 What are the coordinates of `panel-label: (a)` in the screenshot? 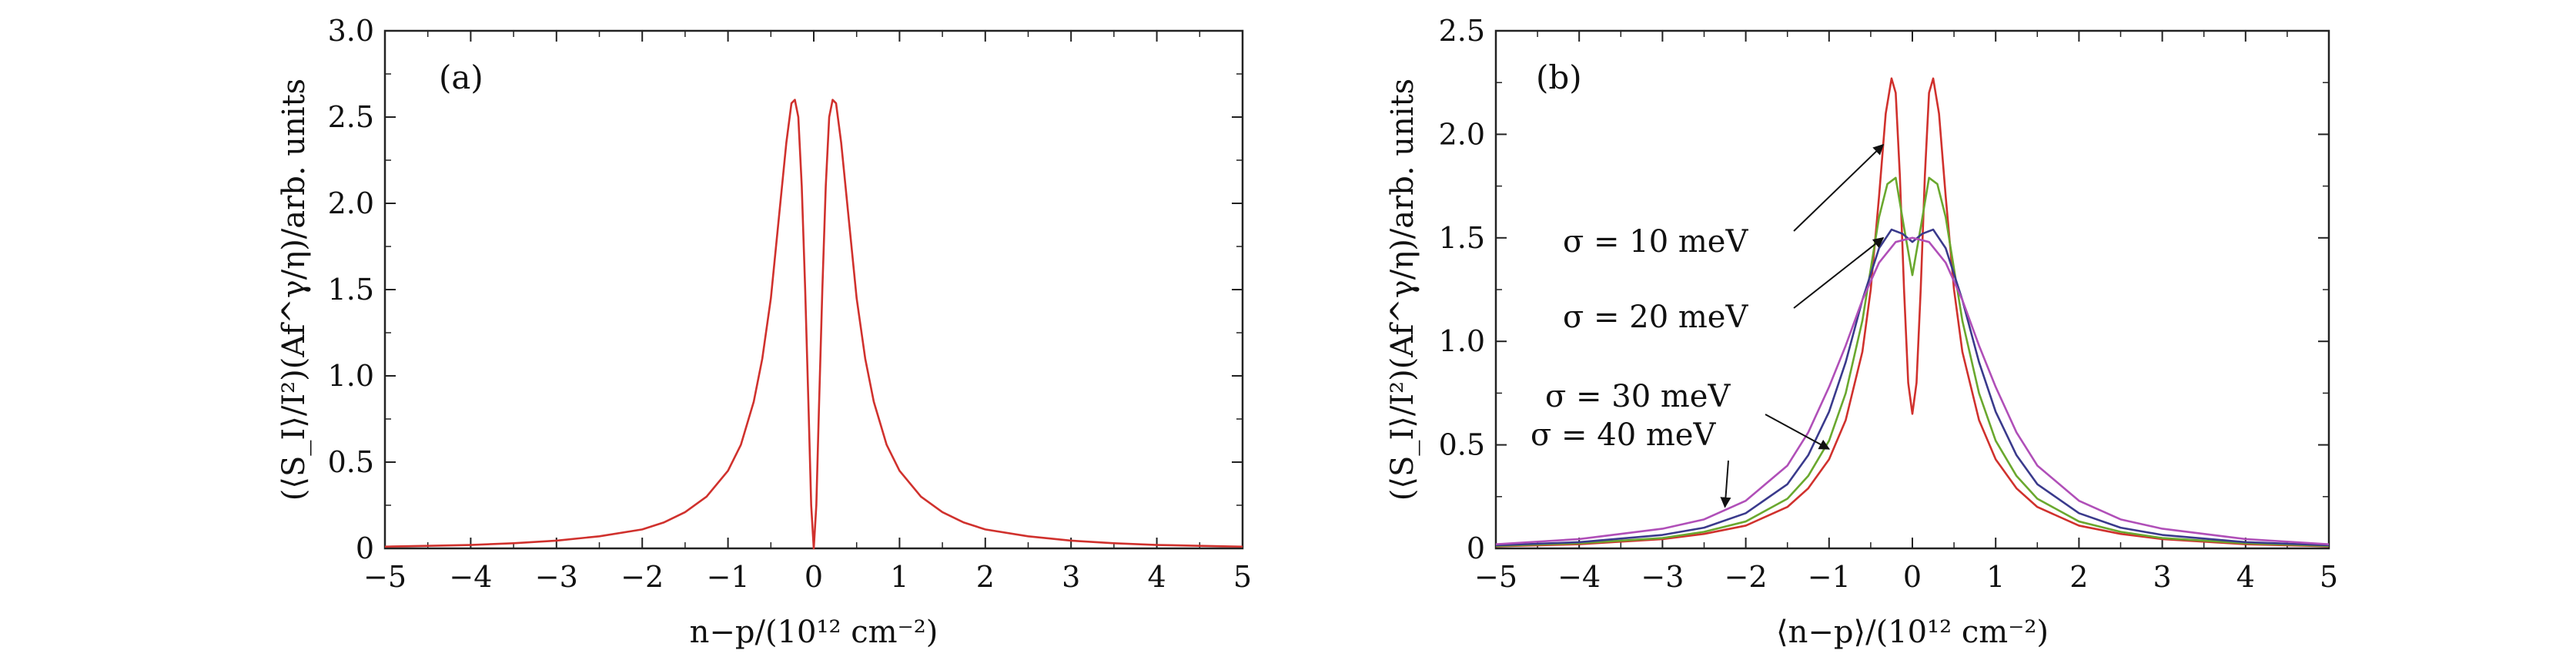 It's located at (461, 77).